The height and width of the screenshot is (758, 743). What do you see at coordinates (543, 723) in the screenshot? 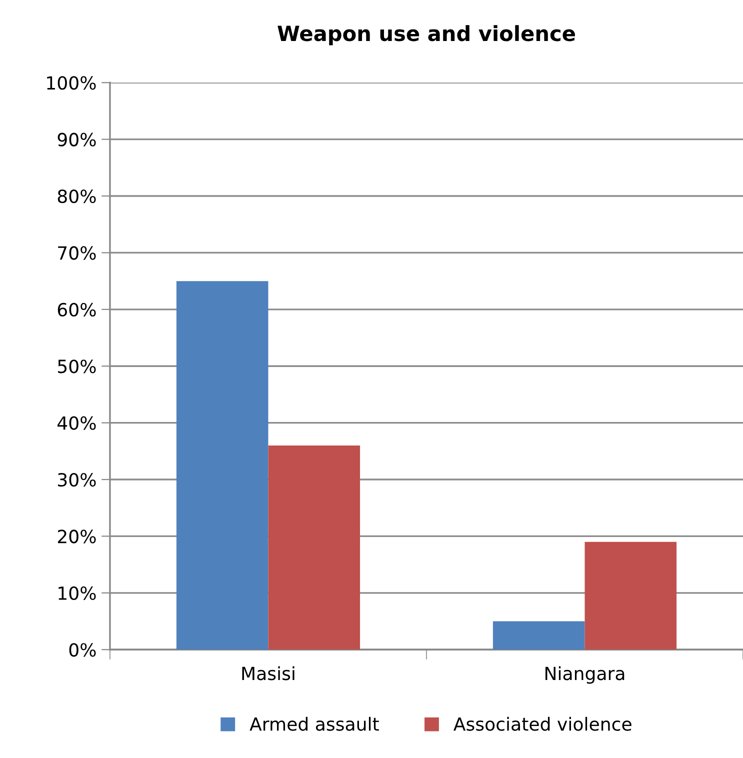
I see `legend-label: Associated violence` at bounding box center [543, 723].